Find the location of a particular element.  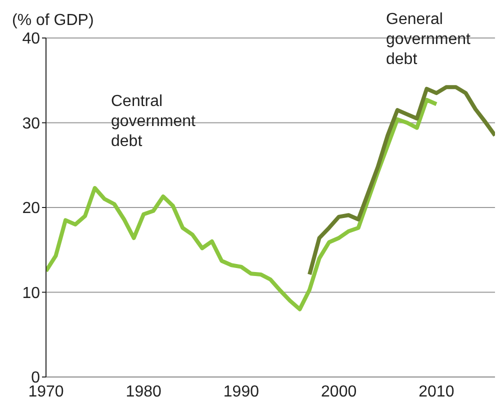

y-tick-label: 20 is located at coordinates (31, 209).